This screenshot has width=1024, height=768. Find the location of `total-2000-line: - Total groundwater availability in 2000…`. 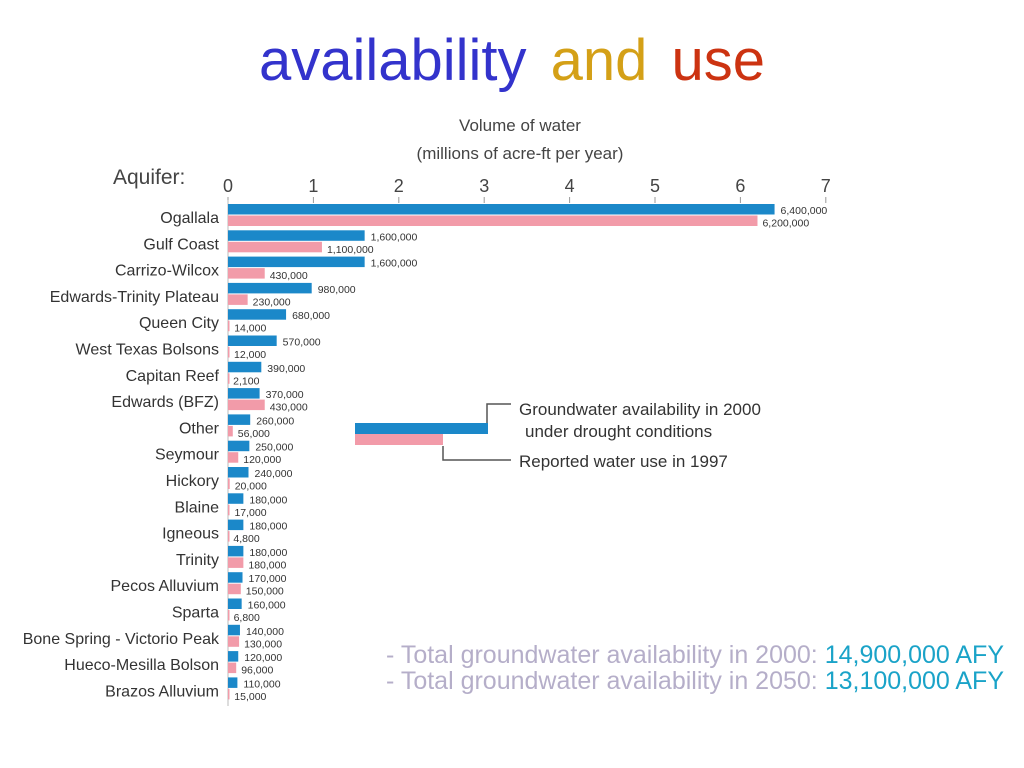

total-2000-line: - Total groundwater availability in 2000… is located at coordinates (695, 655).